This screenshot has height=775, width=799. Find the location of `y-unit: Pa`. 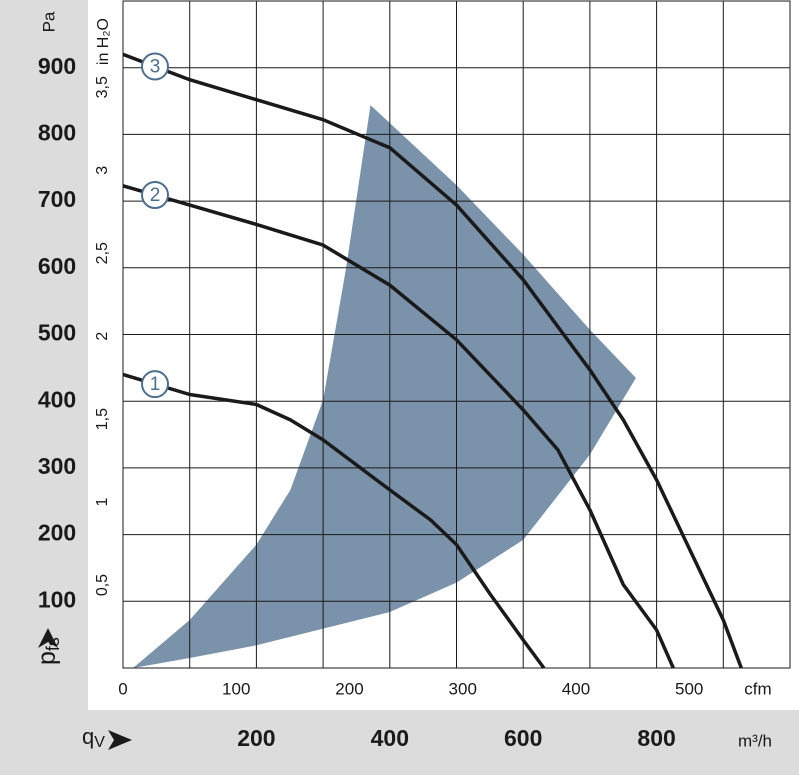

y-unit: Pa is located at coordinates (48, 21).